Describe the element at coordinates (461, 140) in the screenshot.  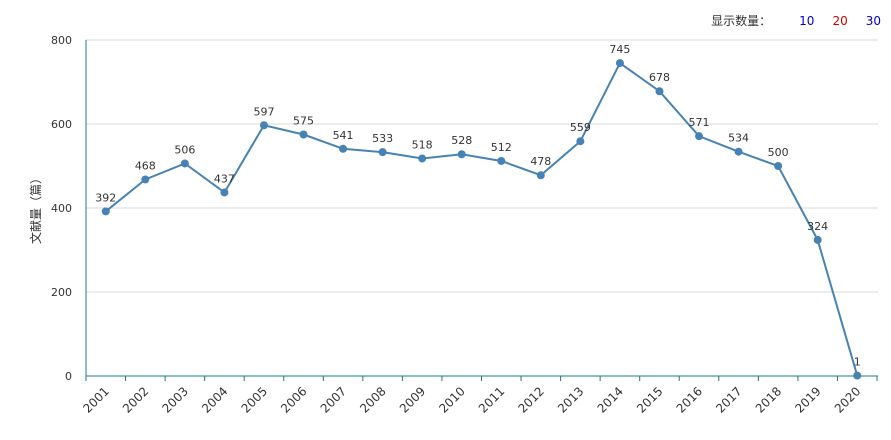
I see `data-label-2010: 528` at that location.